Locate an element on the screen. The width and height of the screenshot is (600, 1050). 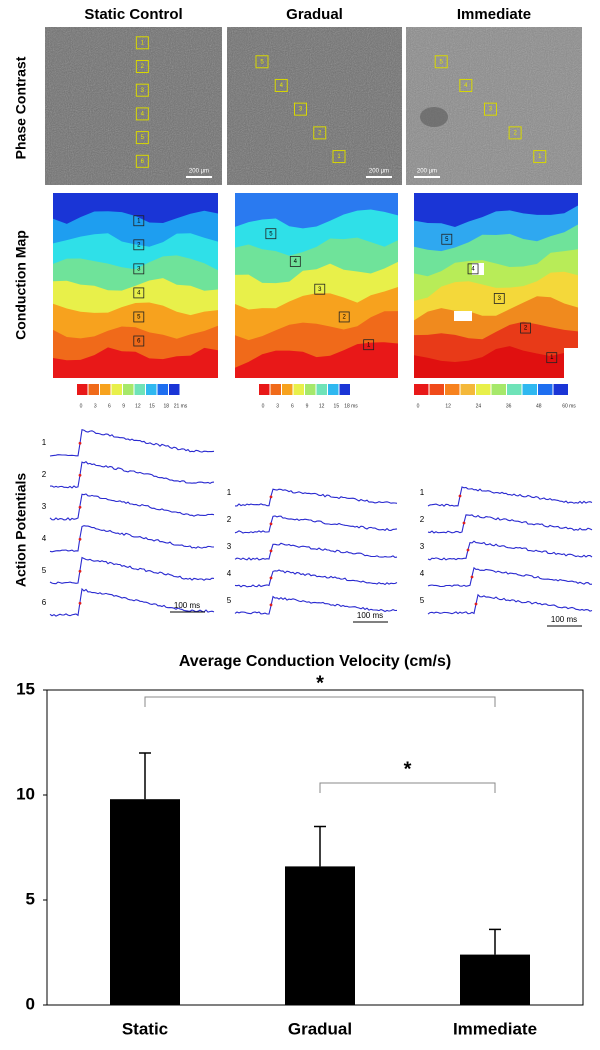
colorbar-label: 24 is located at coordinates (479, 406).